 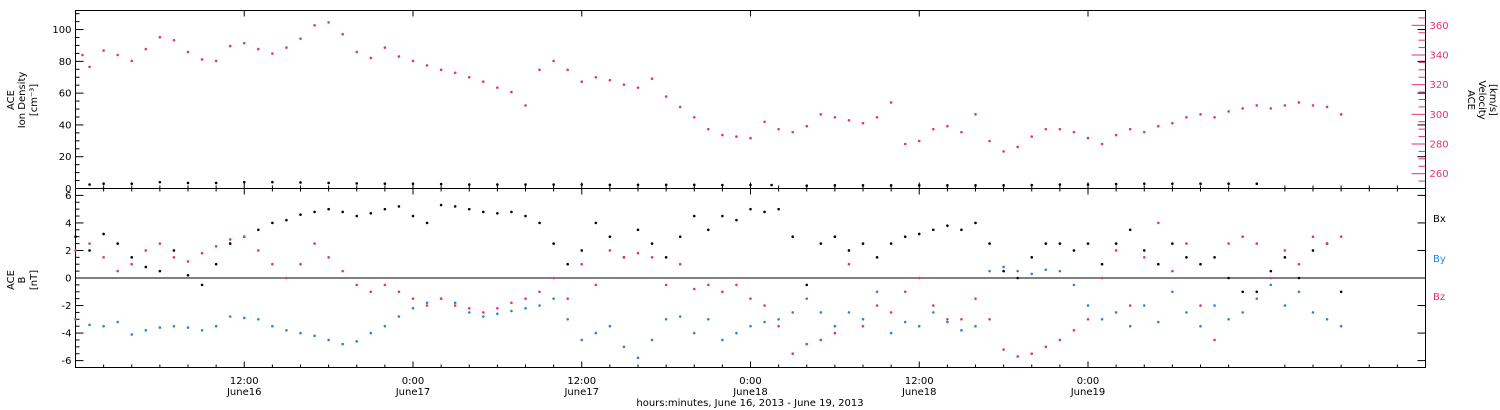 I want to click on legend-by: By, so click(x=1439, y=259).